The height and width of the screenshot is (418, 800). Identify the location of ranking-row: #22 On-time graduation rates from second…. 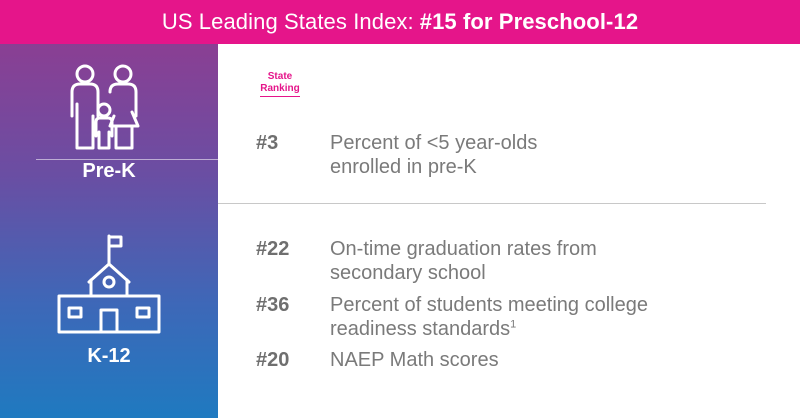
(503, 261).